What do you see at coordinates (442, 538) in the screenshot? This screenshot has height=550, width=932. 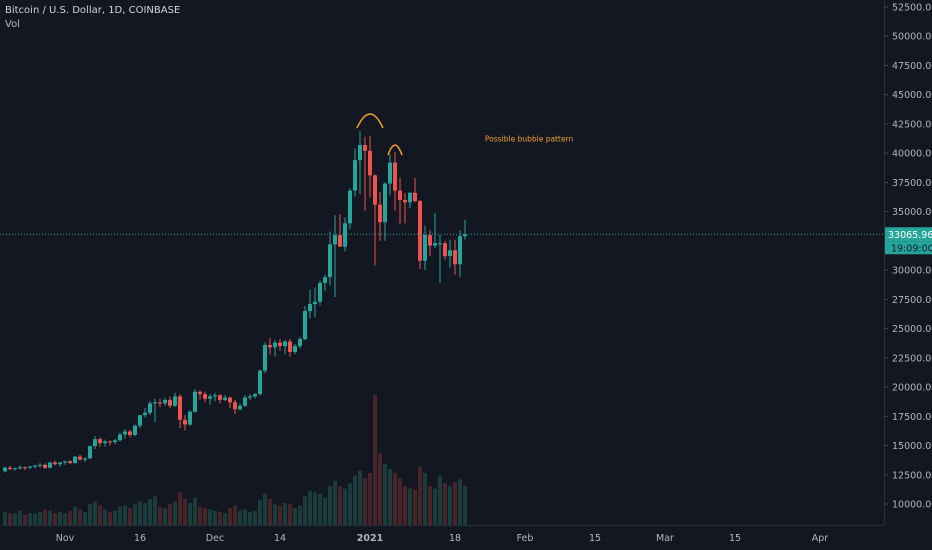 I see `time-axis: Nov 16 Dec 14 2021 18 Feb 15 Mar 15 Apr` at bounding box center [442, 538].